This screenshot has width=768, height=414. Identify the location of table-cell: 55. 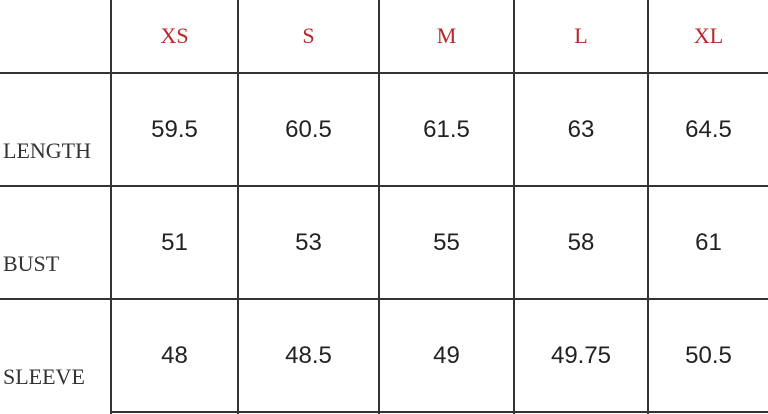
(446, 242).